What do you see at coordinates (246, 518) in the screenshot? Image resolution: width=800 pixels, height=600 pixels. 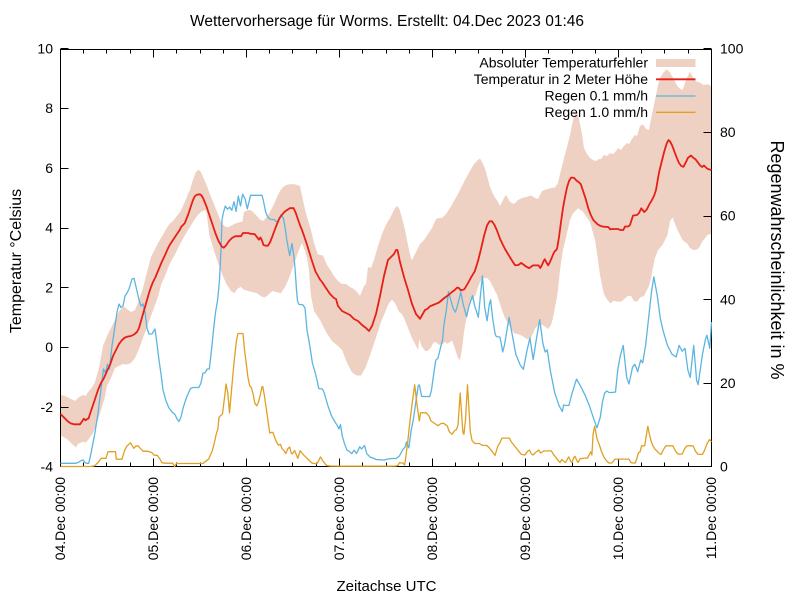 I see `svg-text: 06.Dec 00:00` at bounding box center [246, 518].